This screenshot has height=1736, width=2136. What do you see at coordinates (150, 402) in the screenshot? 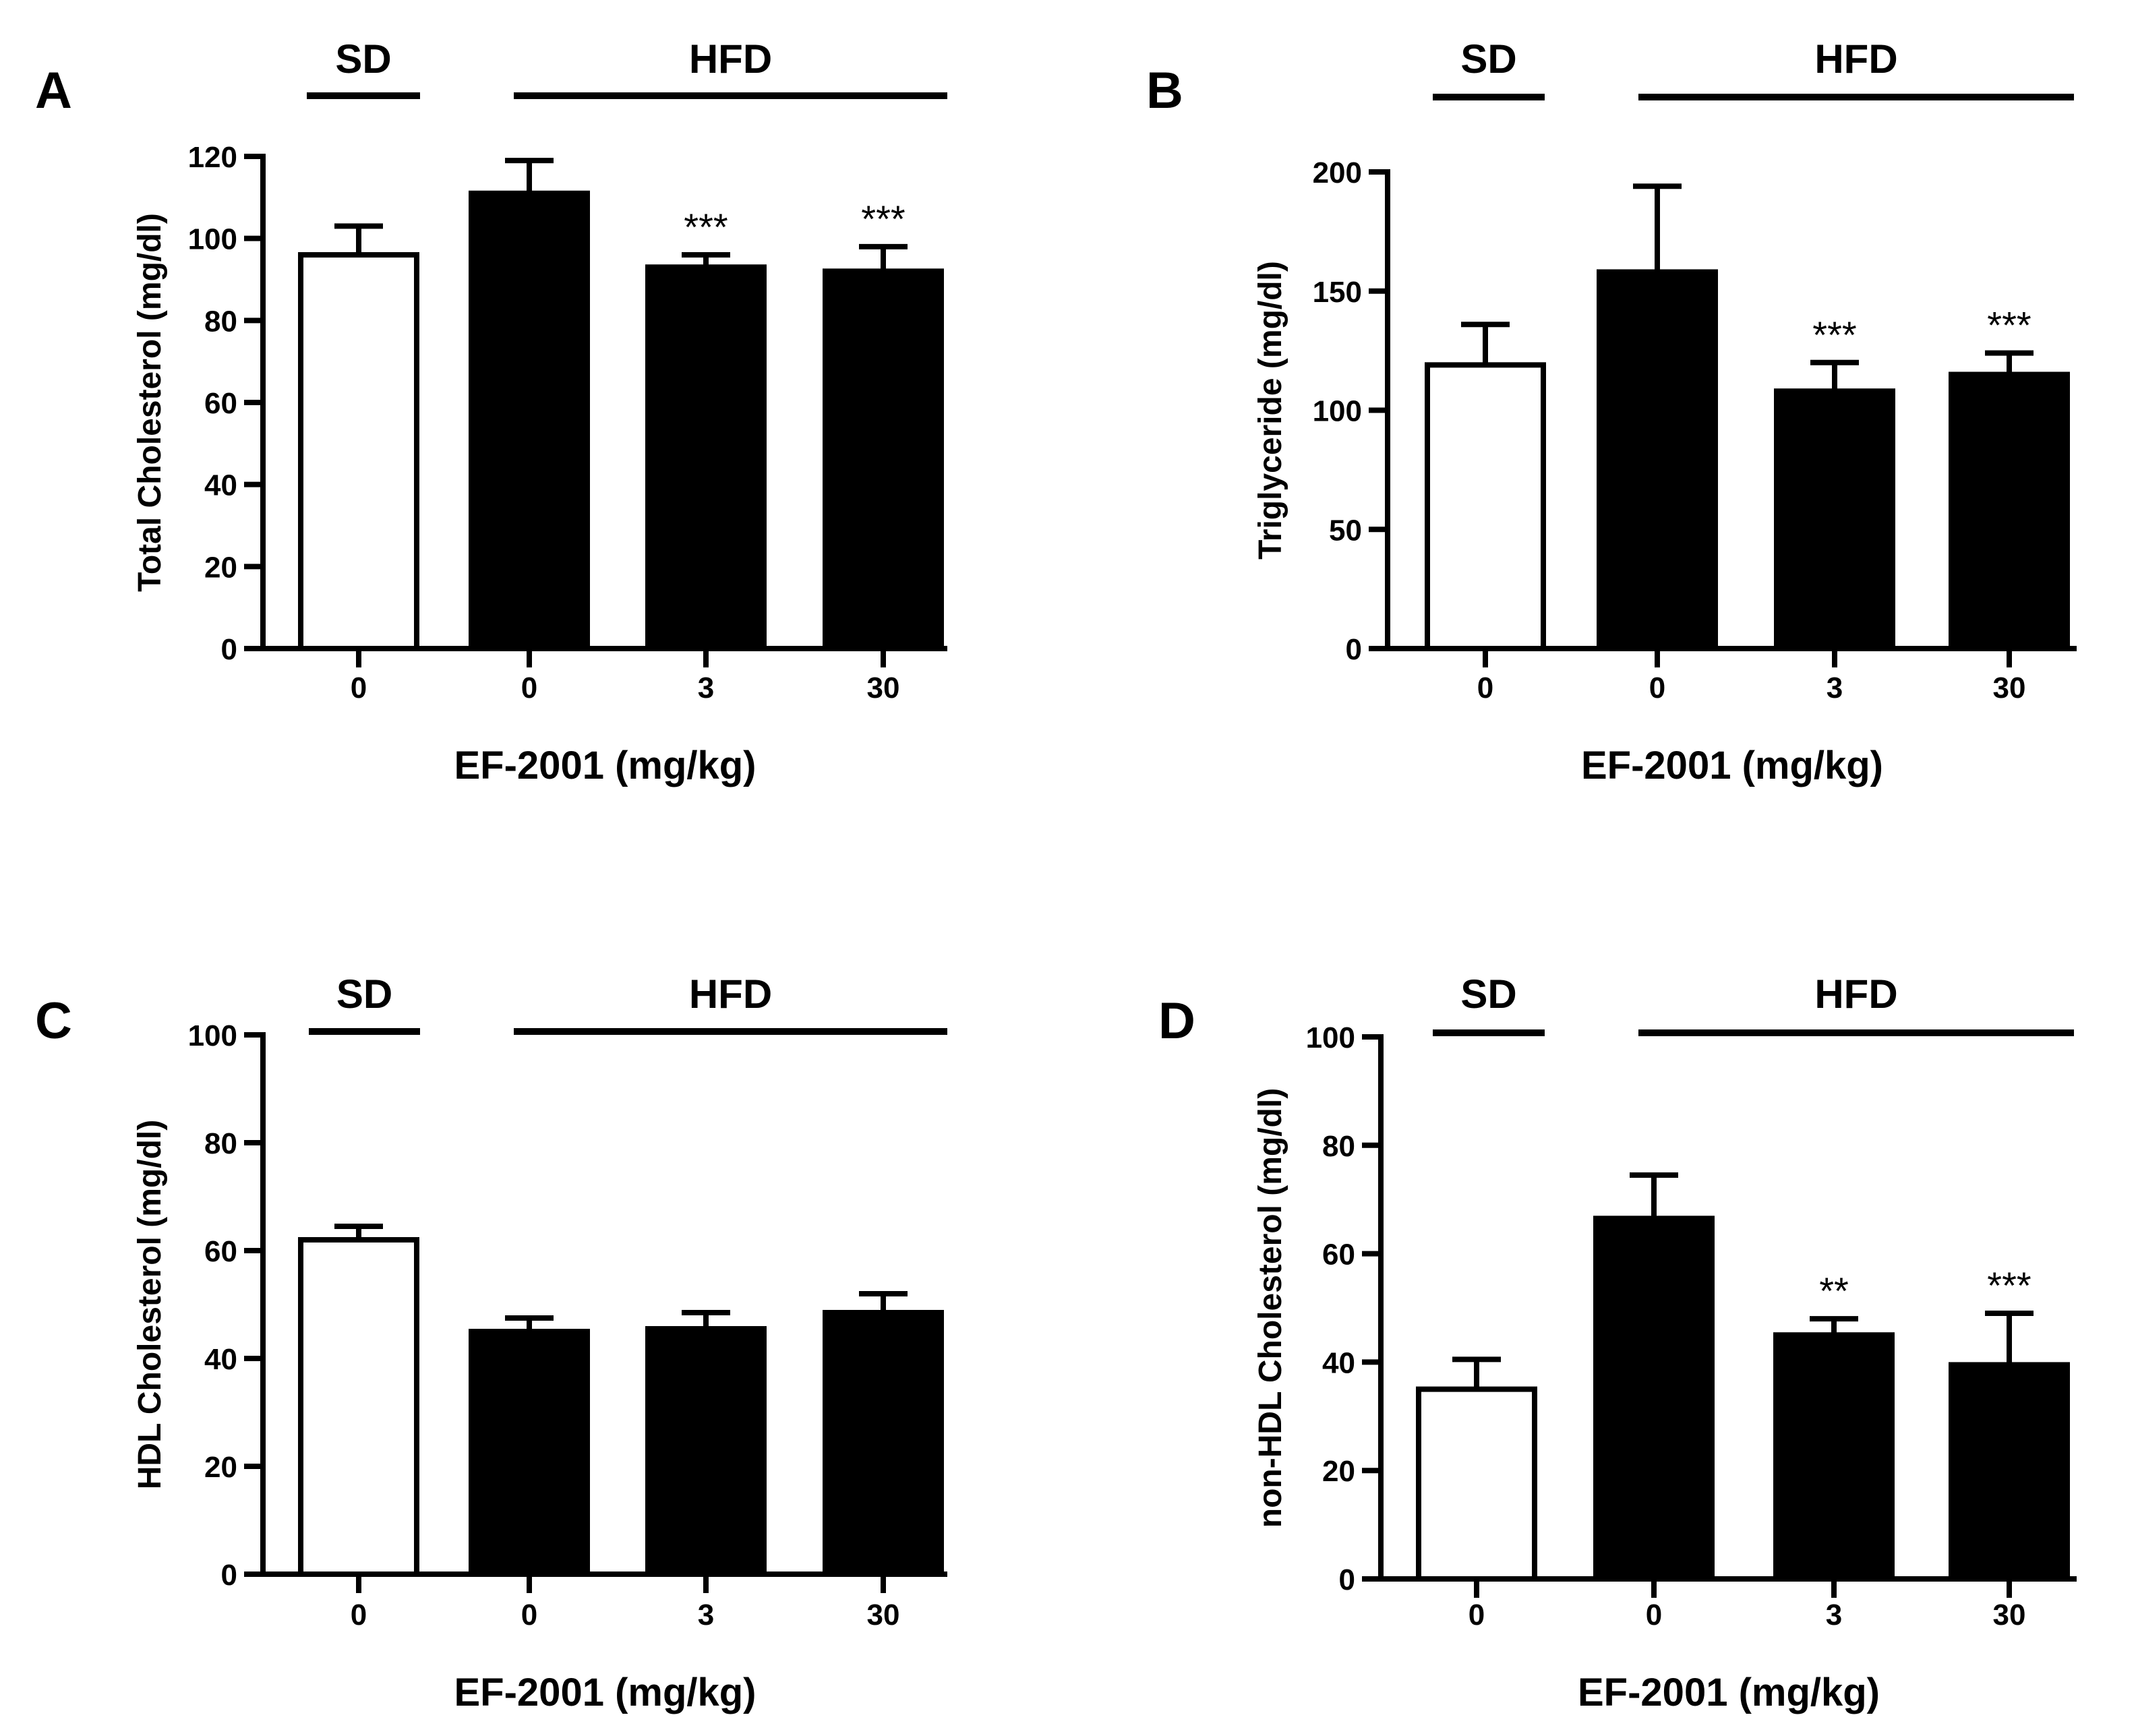
I see `y-axis-label: Total Cholesterol (mg/dl)` at bounding box center [150, 402].